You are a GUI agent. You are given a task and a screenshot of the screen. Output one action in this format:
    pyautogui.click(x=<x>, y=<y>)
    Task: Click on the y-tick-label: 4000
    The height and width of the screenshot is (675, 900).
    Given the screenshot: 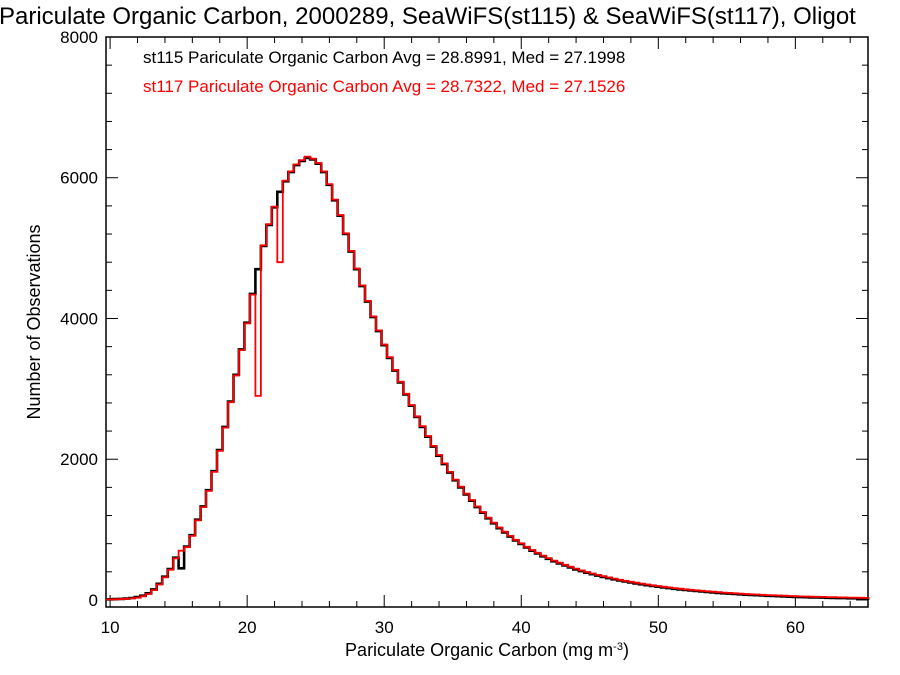 What is the action you would take?
    pyautogui.click(x=79, y=318)
    